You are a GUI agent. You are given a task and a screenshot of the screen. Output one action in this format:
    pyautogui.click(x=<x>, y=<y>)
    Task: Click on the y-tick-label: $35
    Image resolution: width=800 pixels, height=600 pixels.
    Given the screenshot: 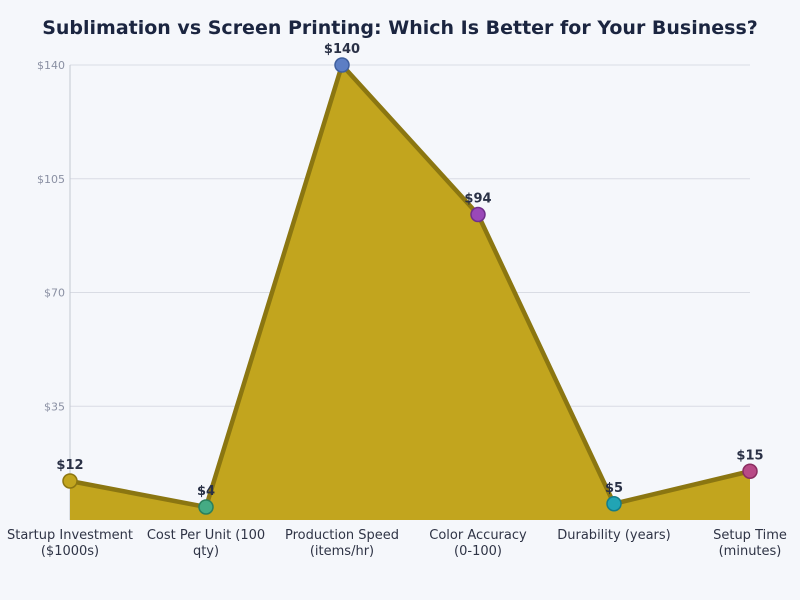 What is the action you would take?
    pyautogui.click(x=54, y=406)
    